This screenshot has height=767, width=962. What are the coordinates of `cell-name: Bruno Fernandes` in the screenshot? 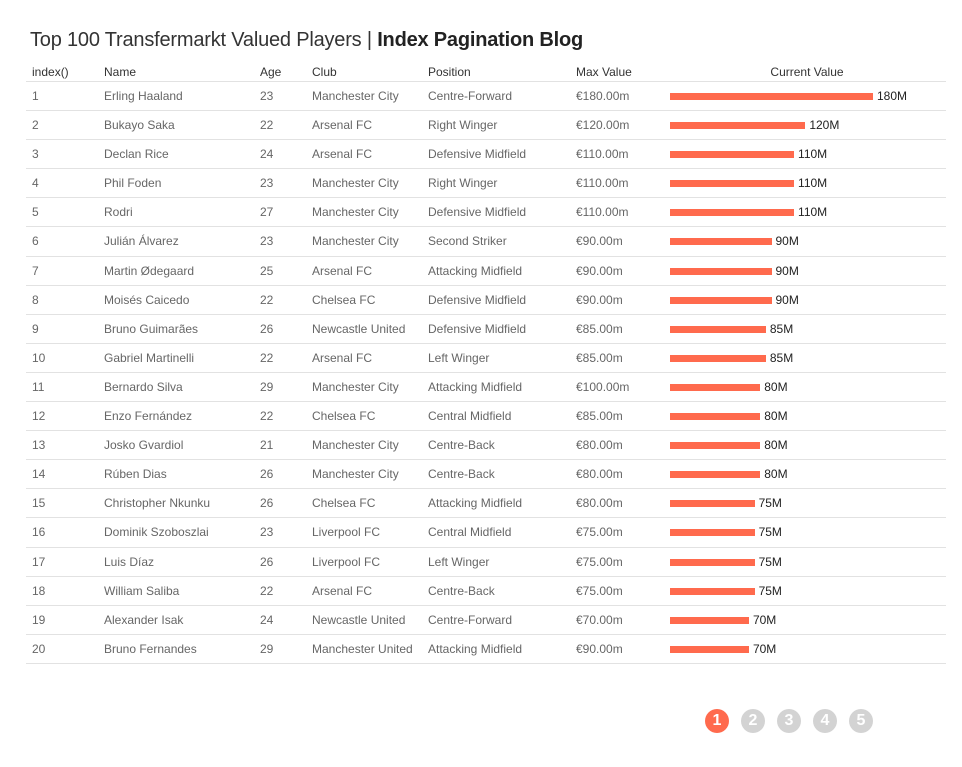 It's located at (150, 648).